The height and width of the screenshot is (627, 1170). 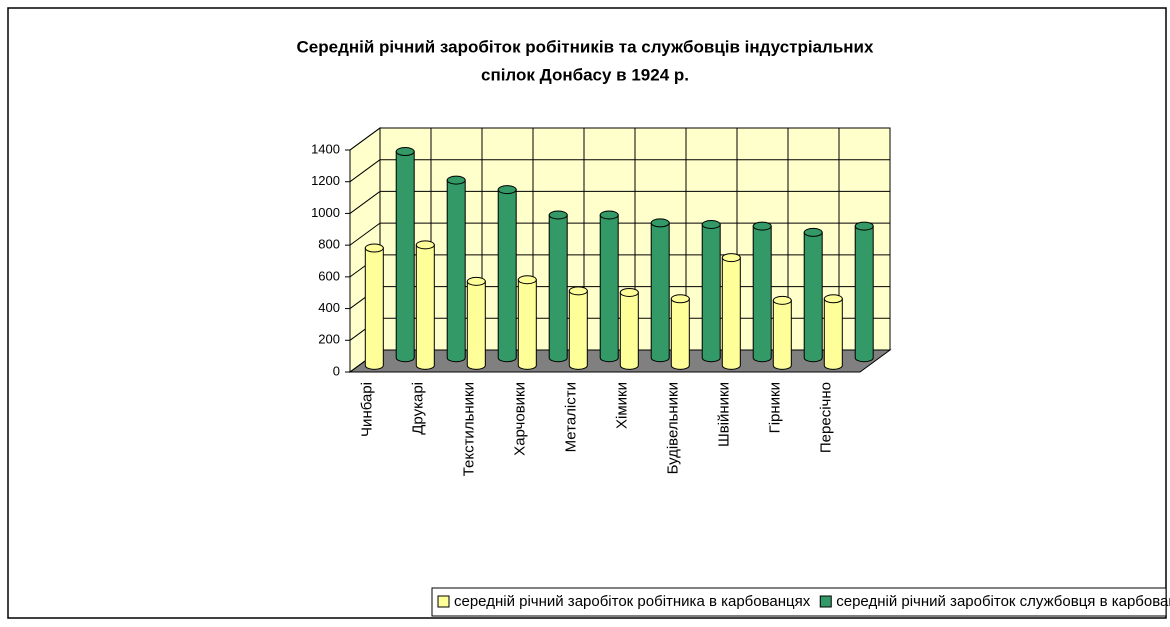 I want to click on x-tick-label: Друкарі, so click(x=417, y=408).